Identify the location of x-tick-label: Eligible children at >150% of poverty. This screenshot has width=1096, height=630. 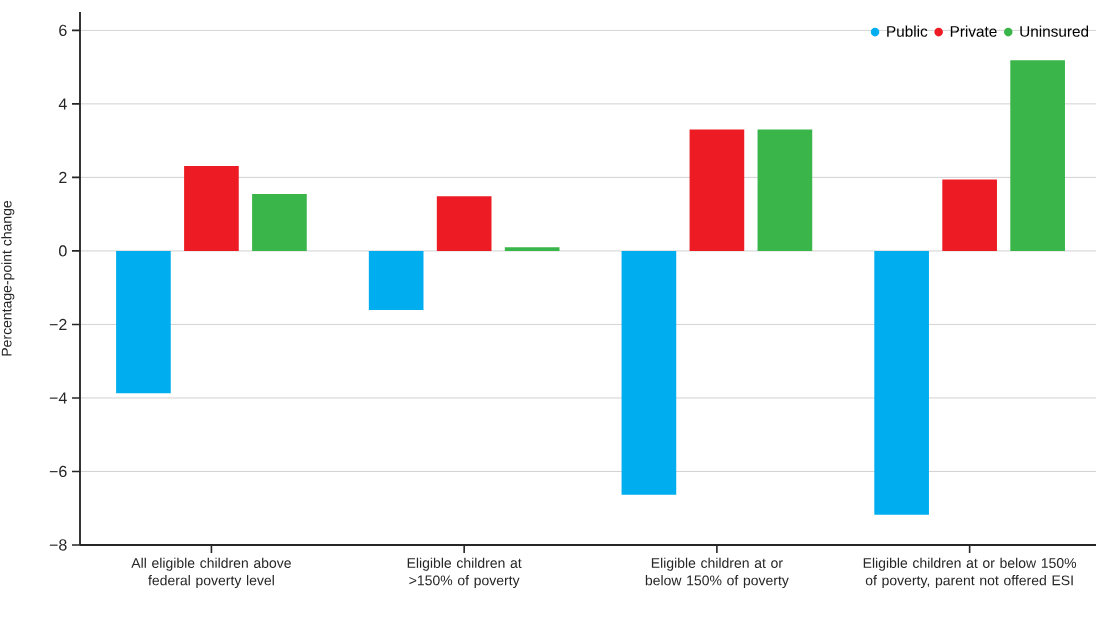
(464, 573).